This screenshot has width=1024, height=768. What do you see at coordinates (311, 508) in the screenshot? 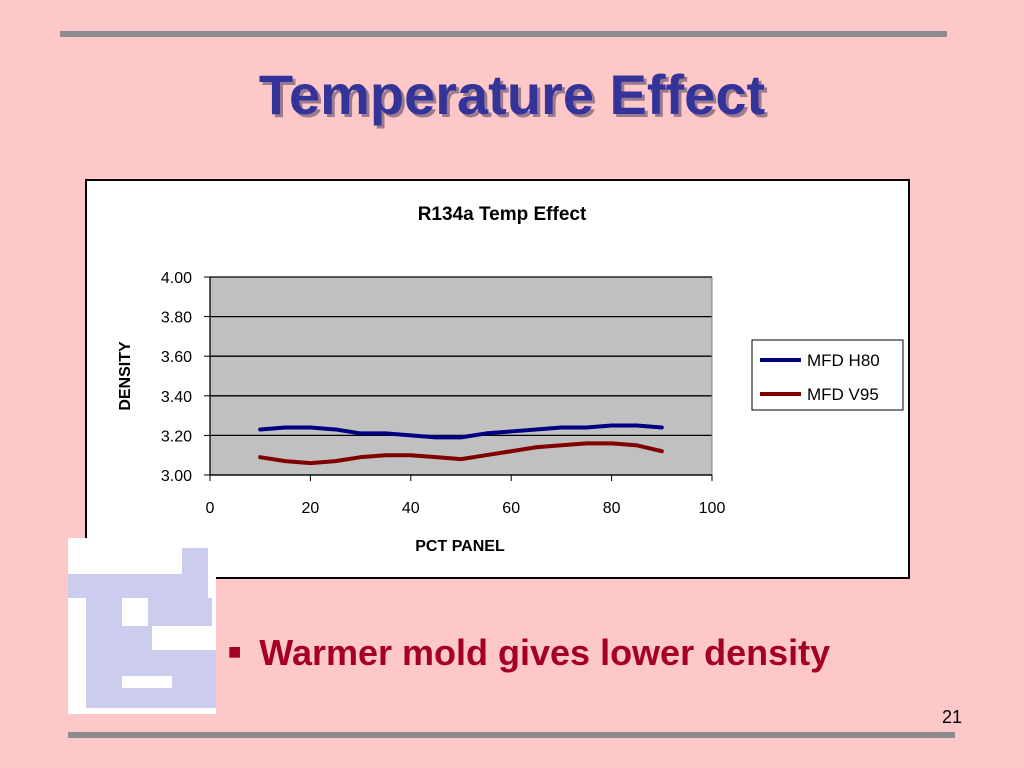
I see `x-tick-label: 20` at bounding box center [311, 508].